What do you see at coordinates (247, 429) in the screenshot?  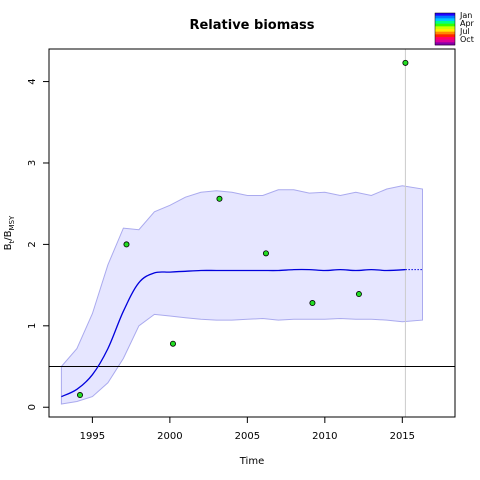 I see `x-axis: 1995 2000 2005 2010 2015` at bounding box center [247, 429].